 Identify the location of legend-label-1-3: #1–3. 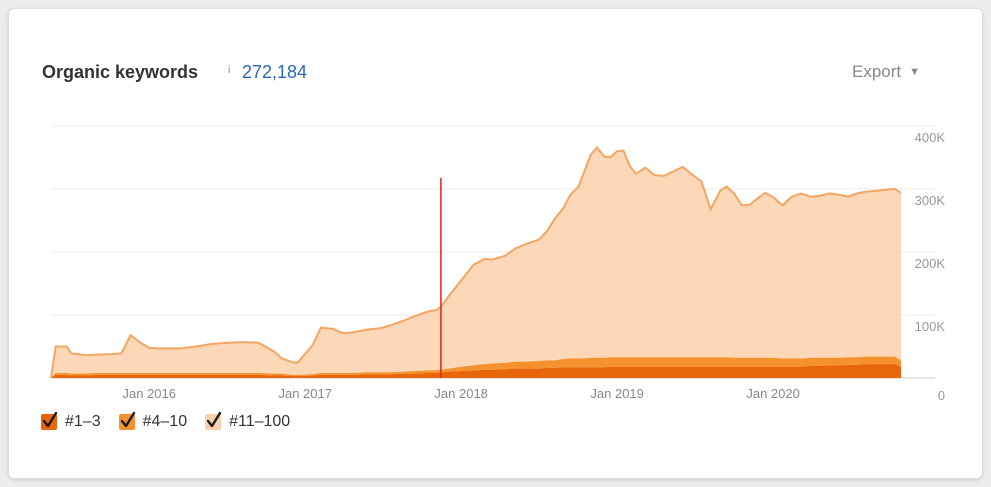
(83, 421).